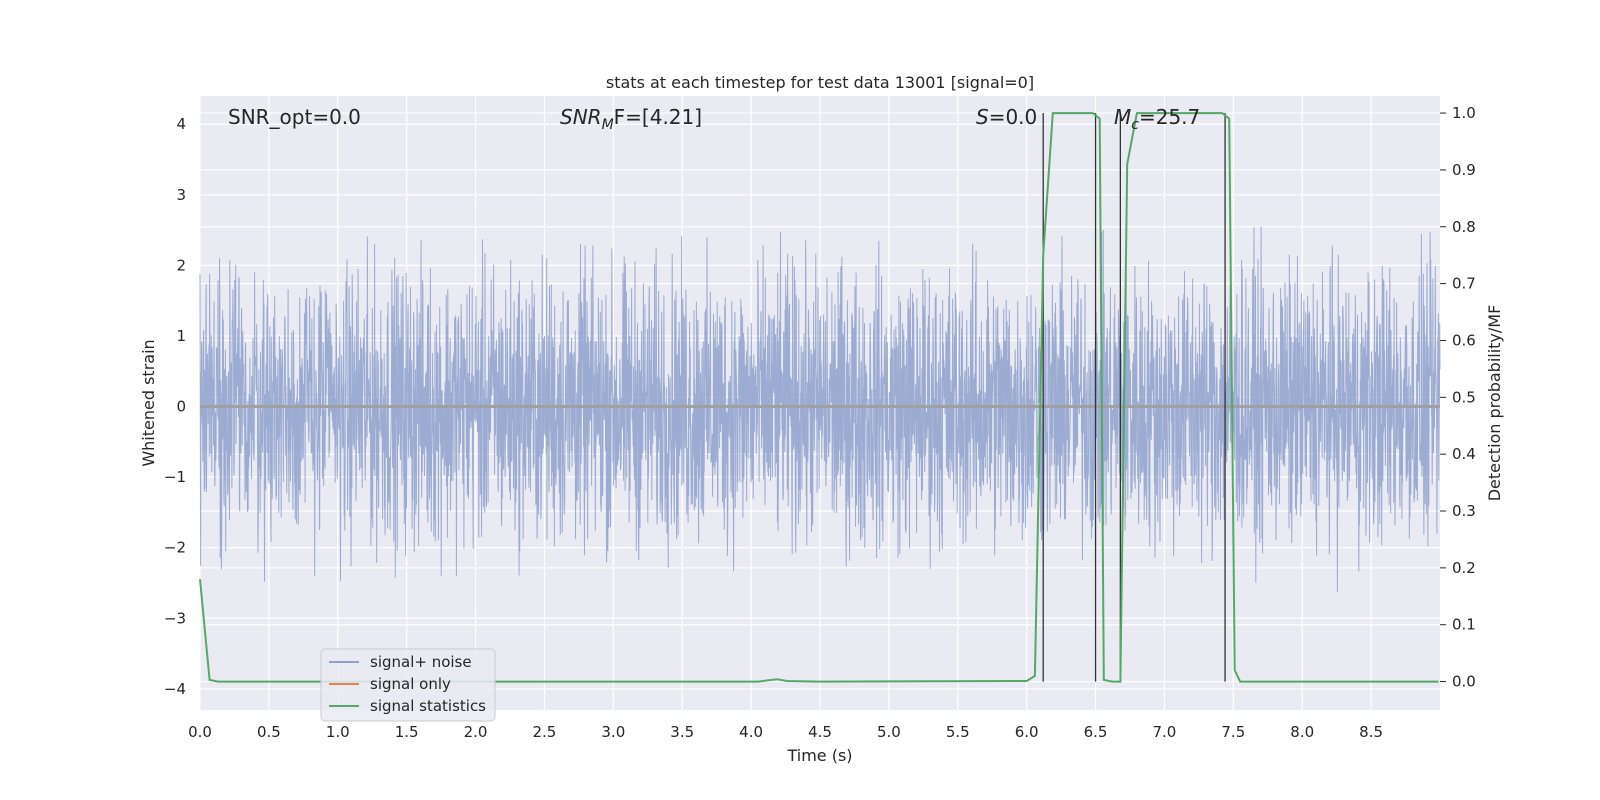  Describe the element at coordinates (545, 732) in the screenshot. I see `x-tick-label: 2.5` at that location.